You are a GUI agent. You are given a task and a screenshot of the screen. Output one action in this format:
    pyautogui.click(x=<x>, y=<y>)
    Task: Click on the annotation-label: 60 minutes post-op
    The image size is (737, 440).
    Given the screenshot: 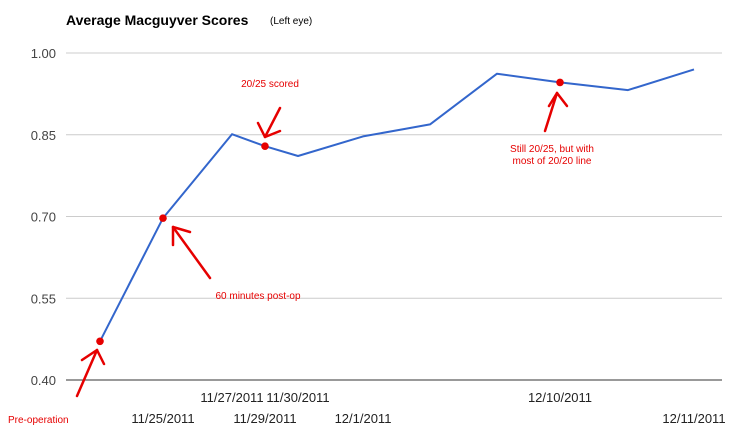 What is the action you would take?
    pyautogui.click(x=257, y=296)
    